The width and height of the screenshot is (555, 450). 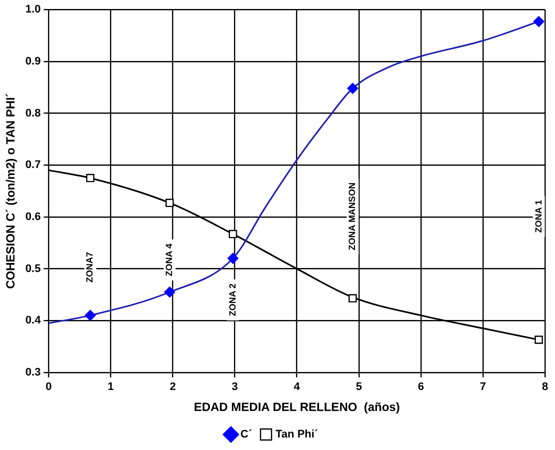 What do you see at coordinates (297, 434) in the screenshot?
I see `legend-label: Tan Phi´` at bounding box center [297, 434].